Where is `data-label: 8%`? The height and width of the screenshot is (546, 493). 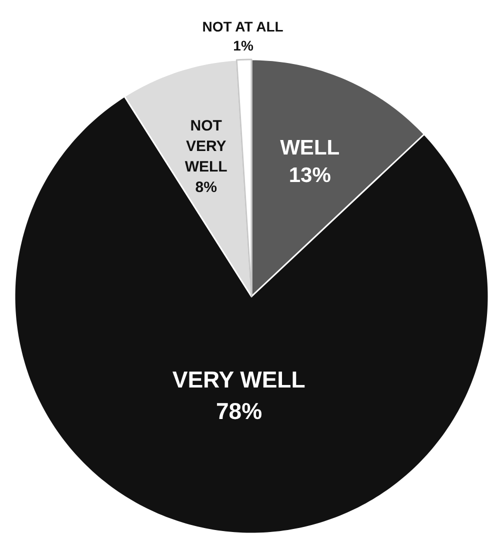
data-label: 8% is located at coordinates (206, 187).